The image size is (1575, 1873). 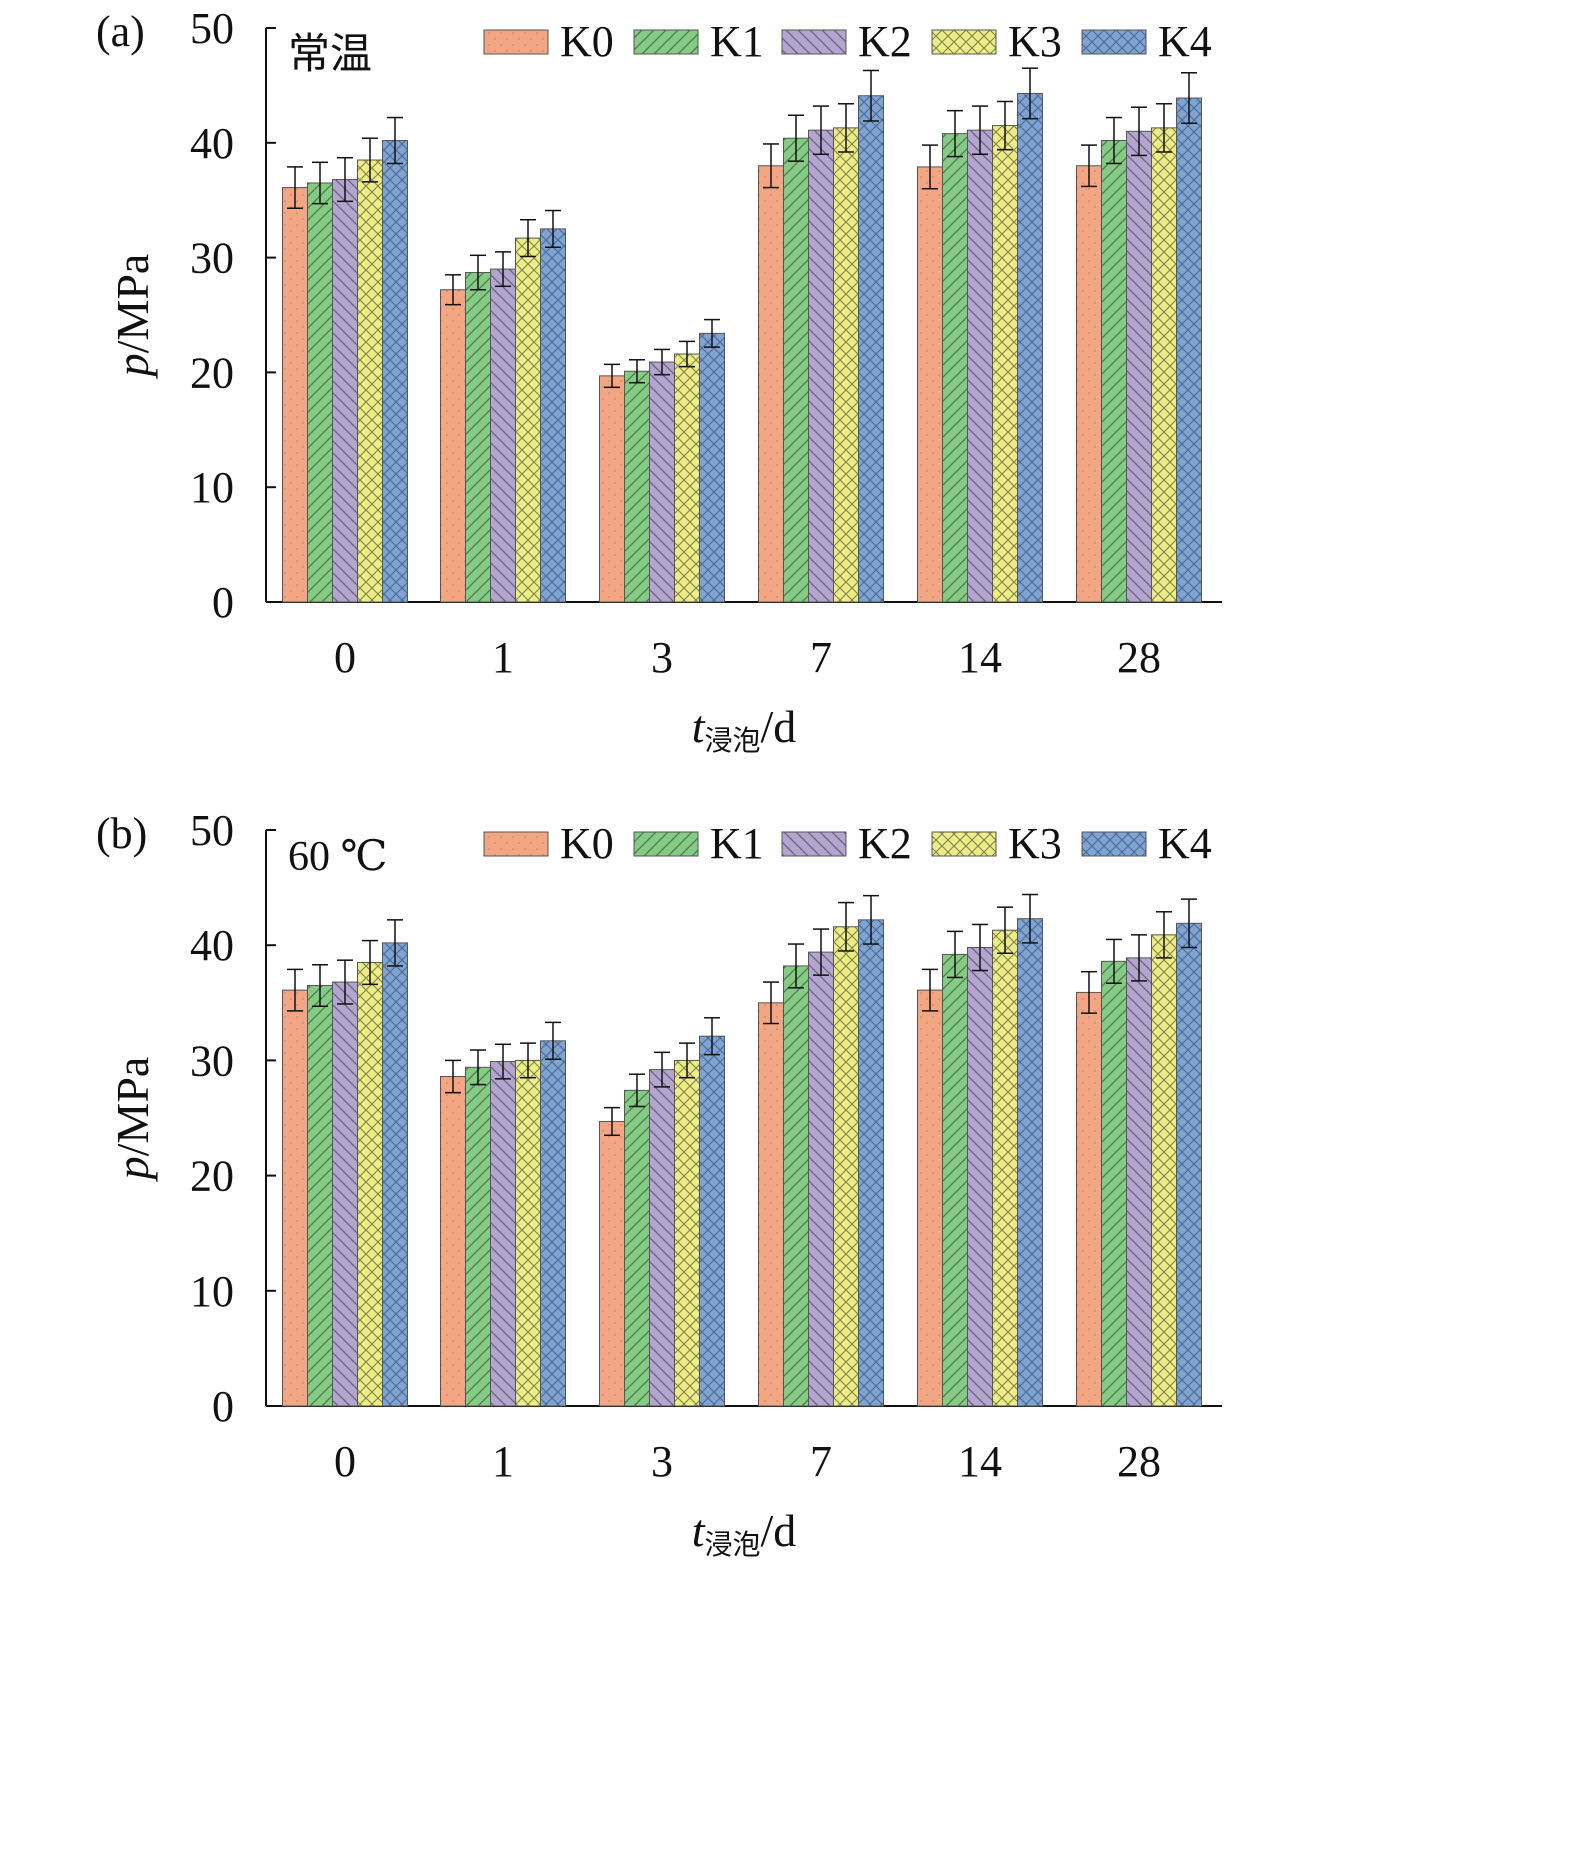 I want to click on y-tick-label: 0, so click(x=223, y=602).